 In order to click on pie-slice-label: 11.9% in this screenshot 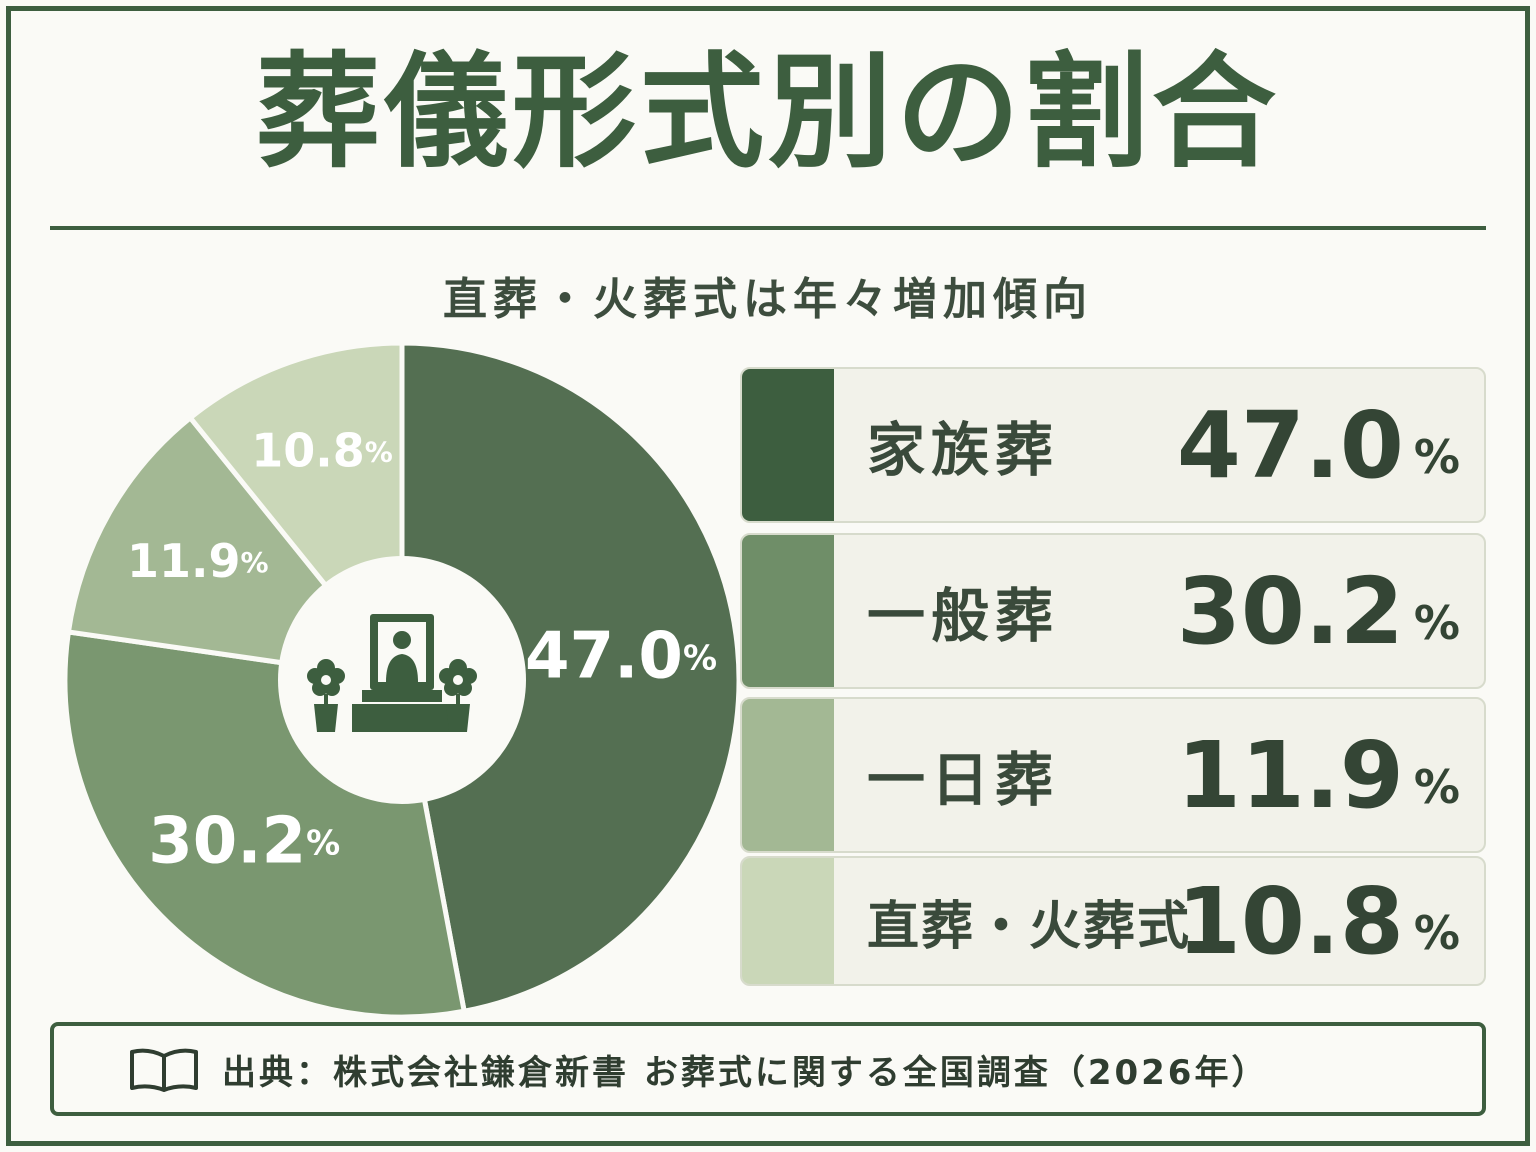, I will do `click(198, 560)`.